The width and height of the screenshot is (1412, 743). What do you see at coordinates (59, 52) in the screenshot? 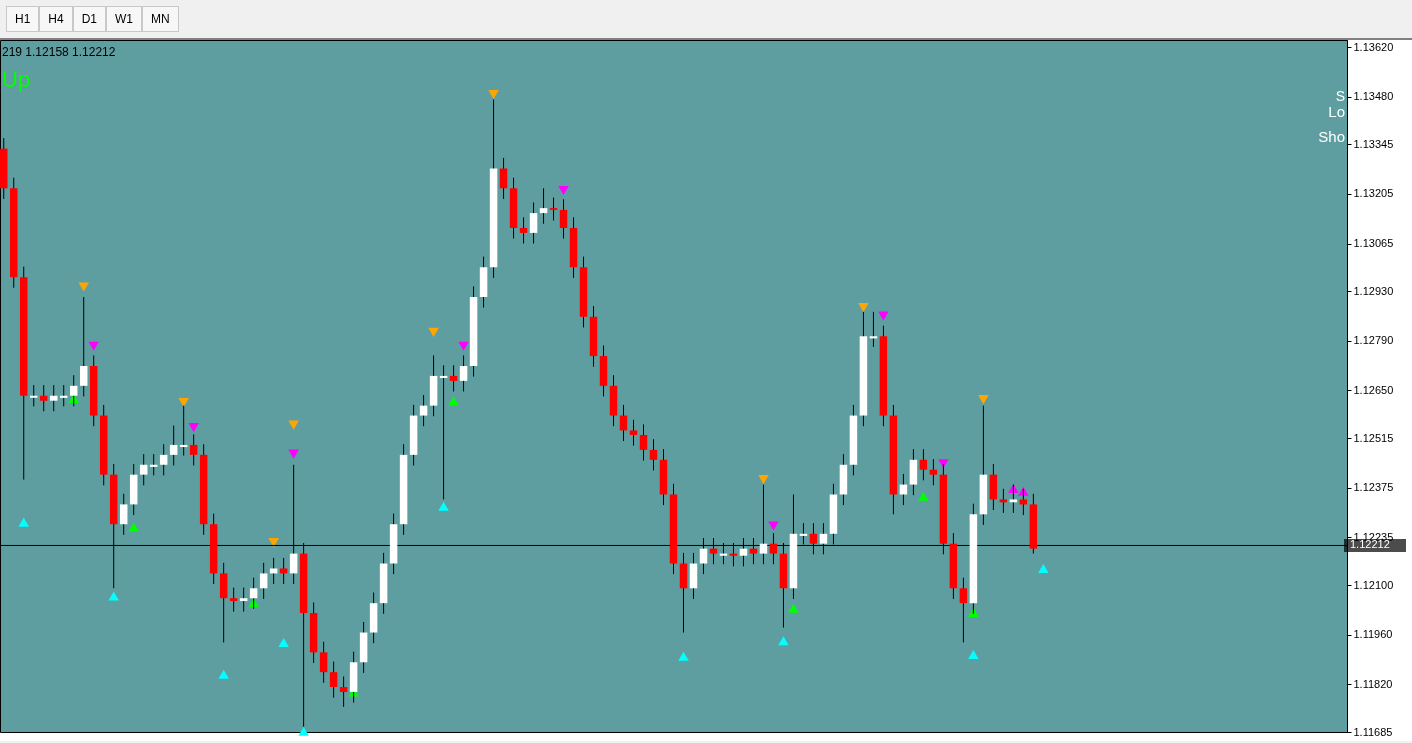
I see `annotation: 219 1.12158 1.12212` at bounding box center [59, 52].